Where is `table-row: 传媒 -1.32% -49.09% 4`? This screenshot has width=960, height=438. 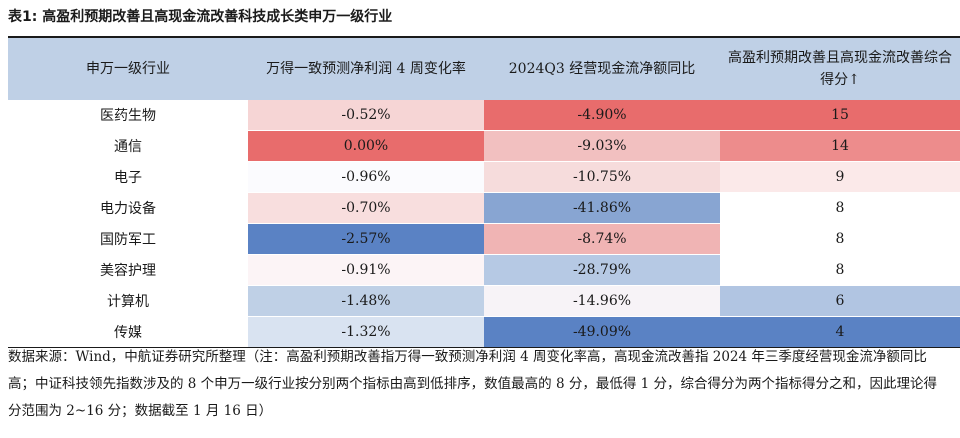 table-row: 传媒 -1.32% -49.09% 4 is located at coordinates (484, 332).